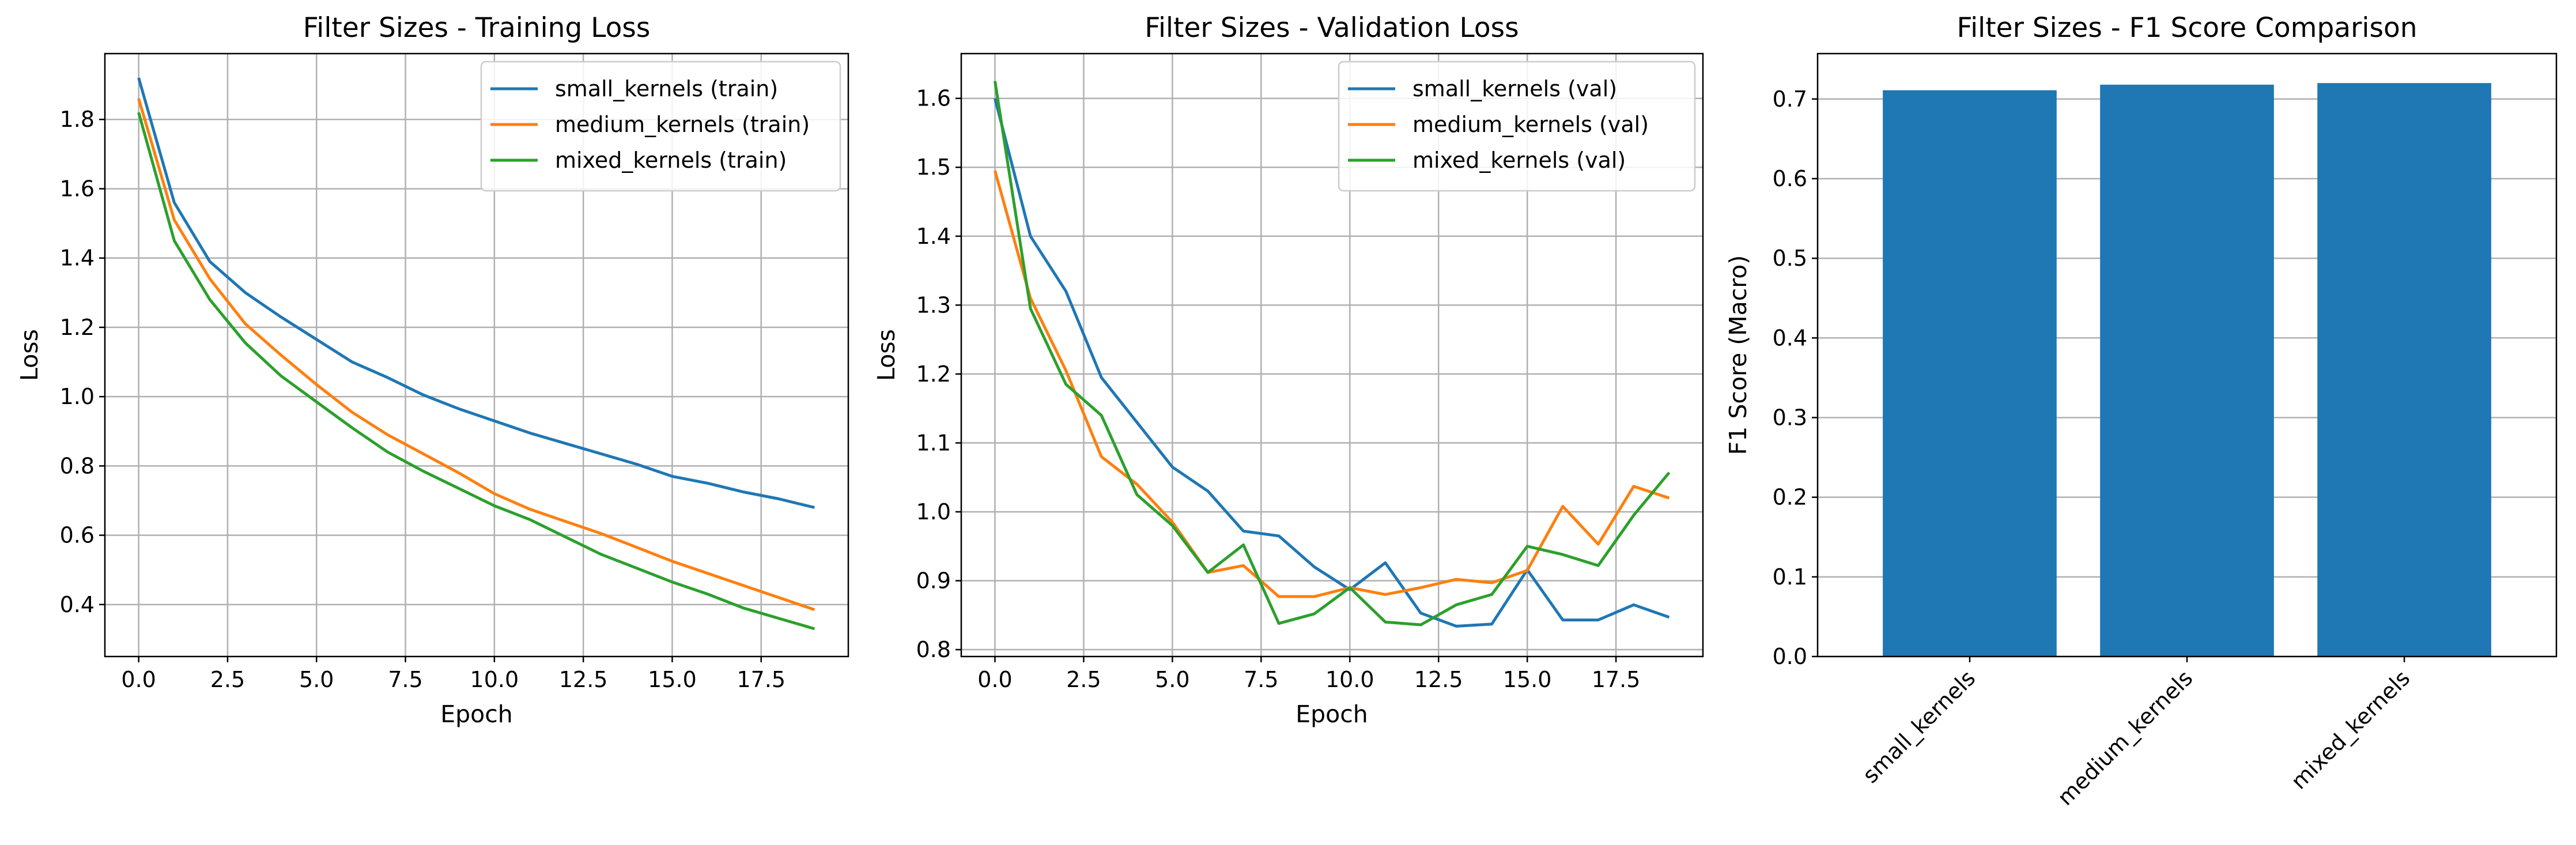 This screenshot has width=2576, height=845. I want to click on bar-mixed_kernels, so click(2404, 370).